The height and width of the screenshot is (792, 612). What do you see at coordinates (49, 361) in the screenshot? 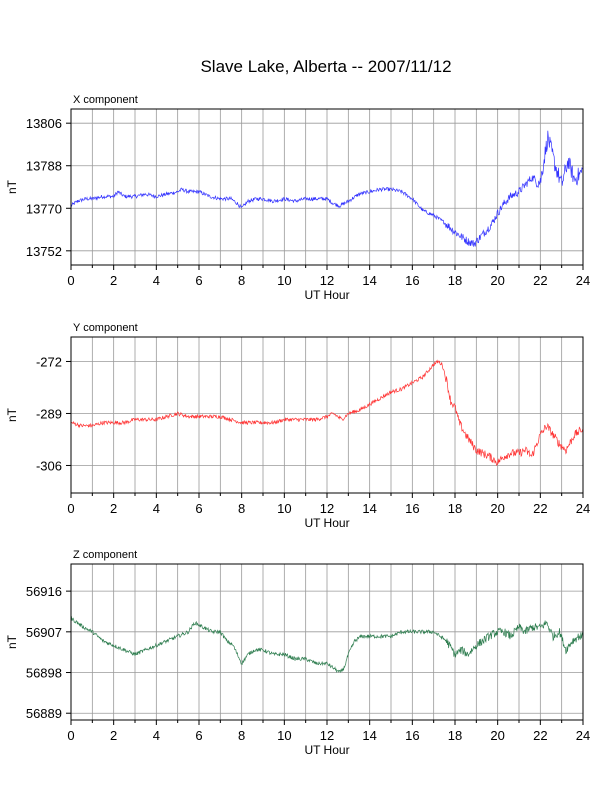
I see `y-tick-label: -272` at bounding box center [49, 361].